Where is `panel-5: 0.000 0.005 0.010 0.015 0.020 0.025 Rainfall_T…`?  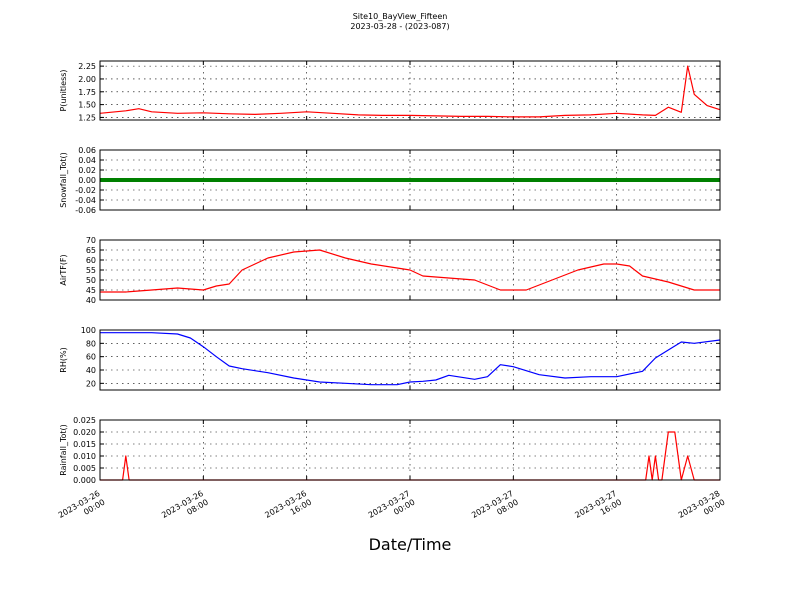
panel-5: 0.000 0.005 0.010 0.015 0.020 0.025 Rainfall_T… is located at coordinates (390, 450).